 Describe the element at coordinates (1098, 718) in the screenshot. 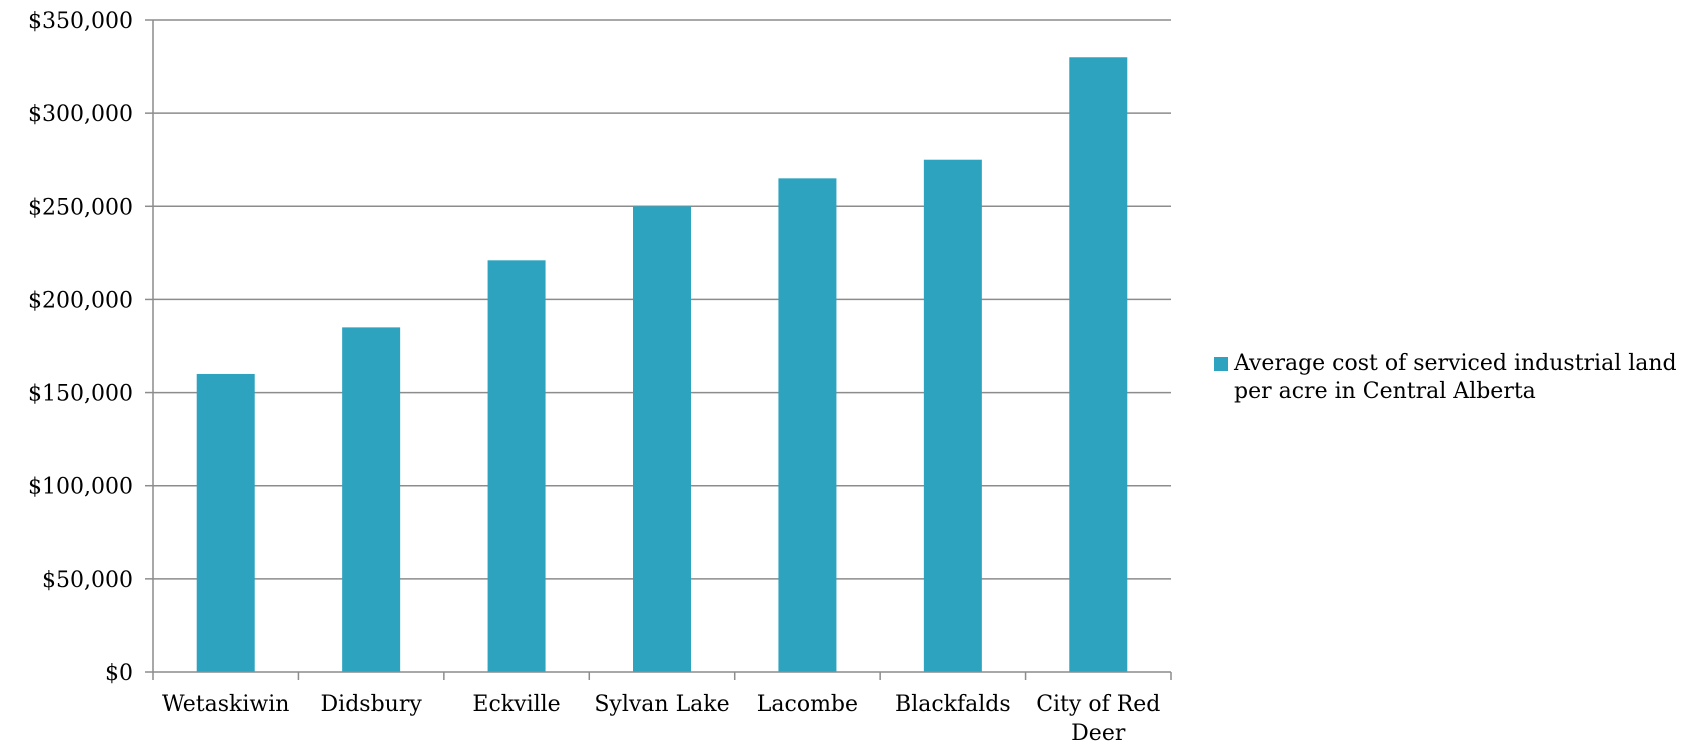

I see `x-tick-label: City of Red Deer` at that location.